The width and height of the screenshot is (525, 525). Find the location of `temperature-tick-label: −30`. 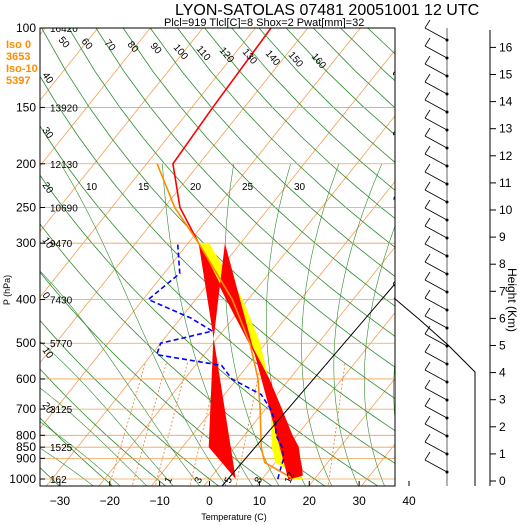

temperature-tick-label: −30 is located at coordinates (60, 501).